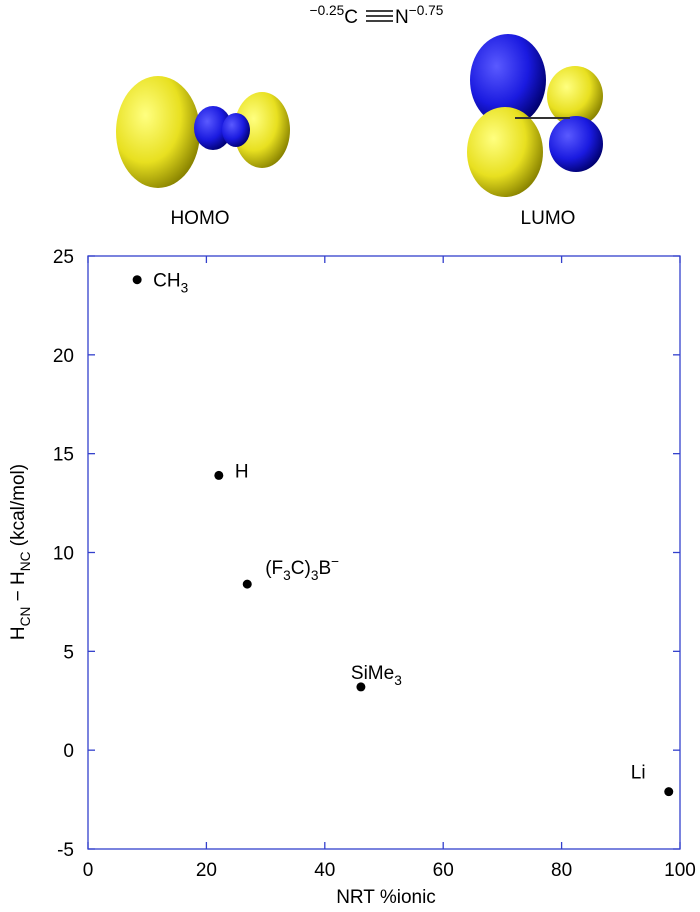 The height and width of the screenshot is (912, 700). I want to click on text-part: CH, so click(166, 281).